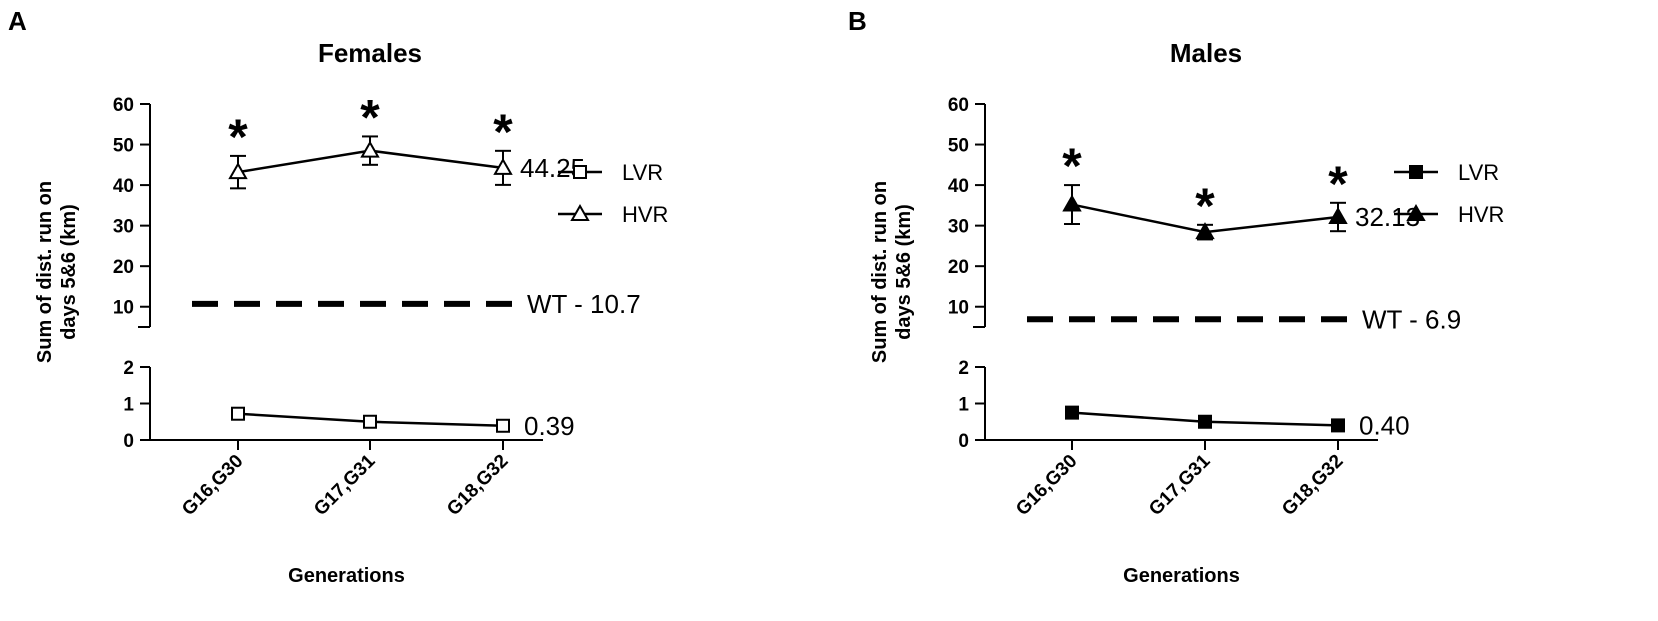 The height and width of the screenshot is (621, 1658). I want to click on lvr-end-value: 0.39, so click(549, 426).